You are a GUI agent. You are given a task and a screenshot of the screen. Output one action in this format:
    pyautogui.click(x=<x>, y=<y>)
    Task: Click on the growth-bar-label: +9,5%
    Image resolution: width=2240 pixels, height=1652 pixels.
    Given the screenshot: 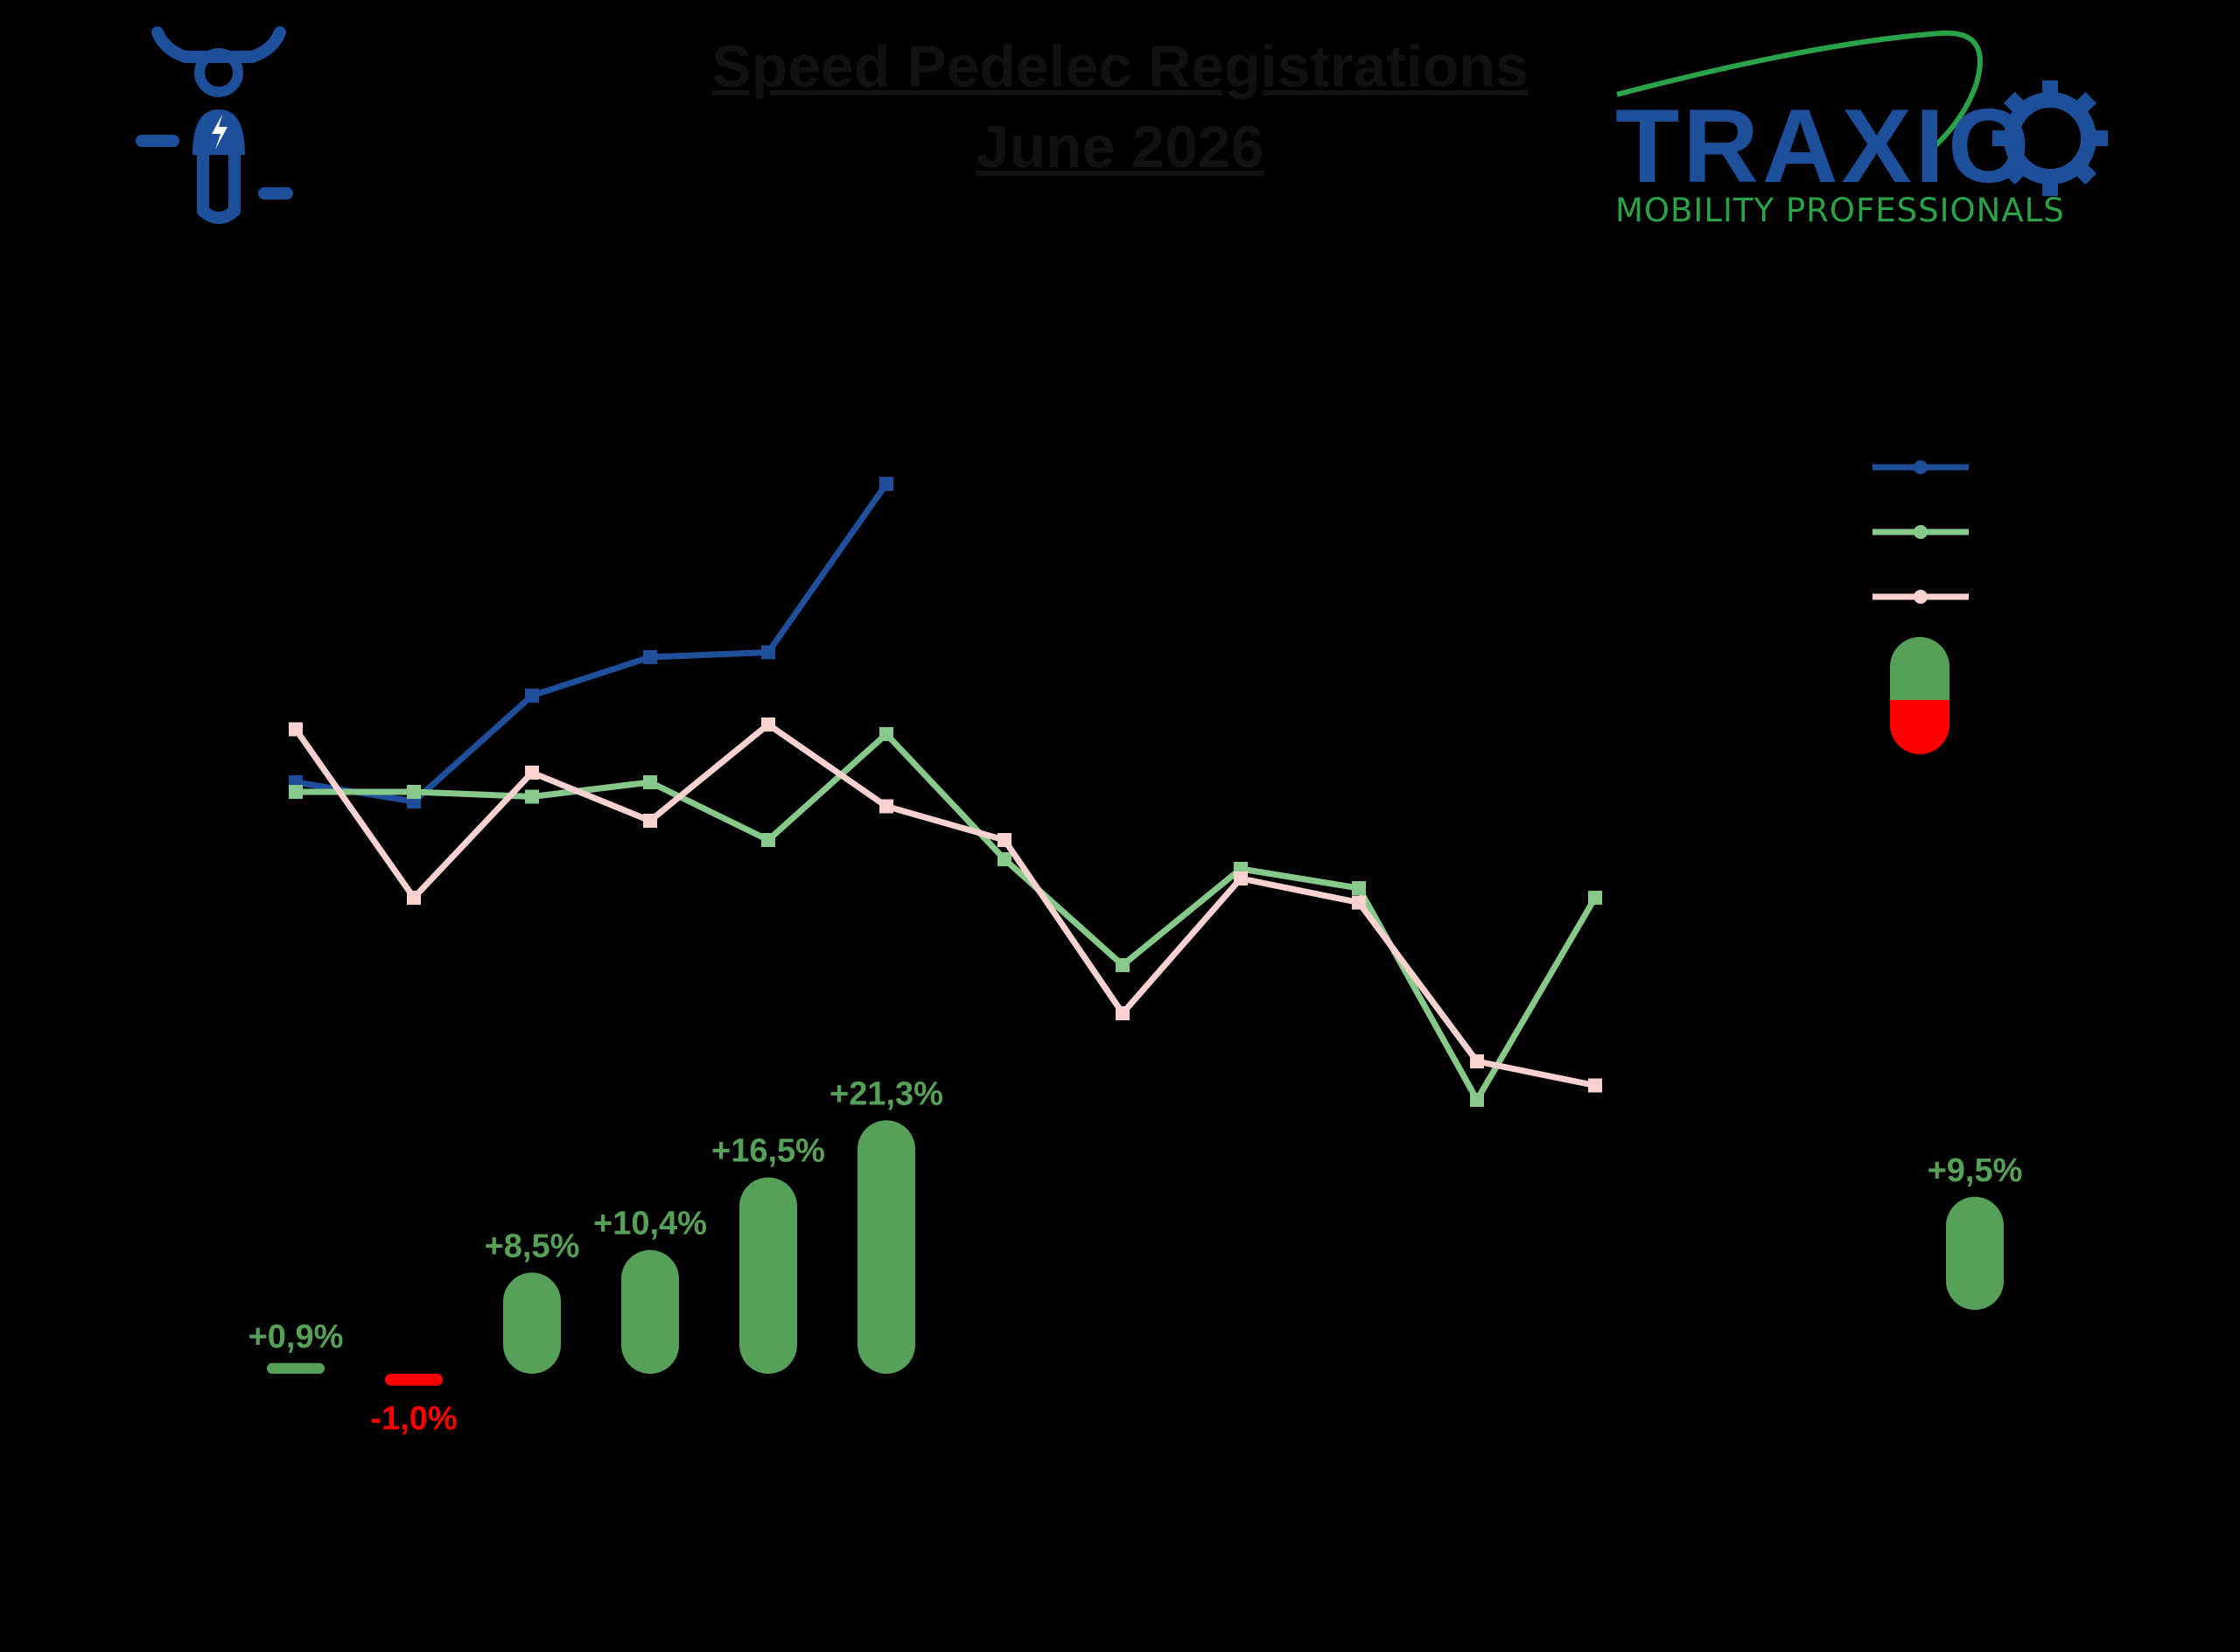 What is the action you would take?
    pyautogui.click(x=1975, y=1170)
    